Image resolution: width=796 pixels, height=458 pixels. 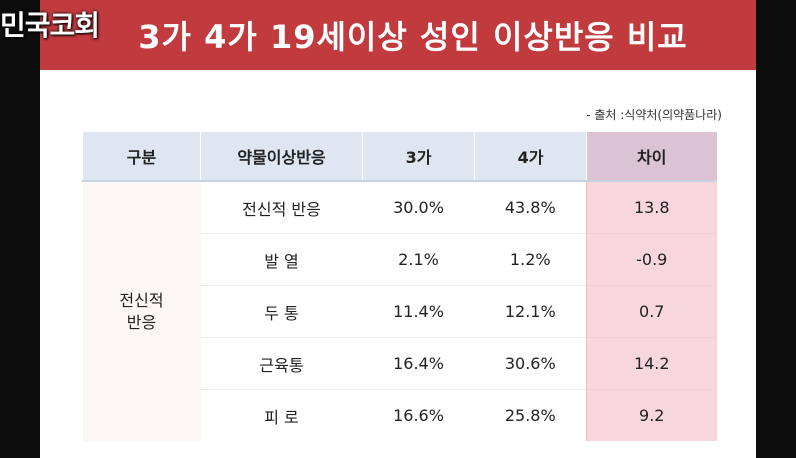 What do you see at coordinates (530, 415) in the screenshot?
I see `quadrivalent-cell: 25.8%` at bounding box center [530, 415].